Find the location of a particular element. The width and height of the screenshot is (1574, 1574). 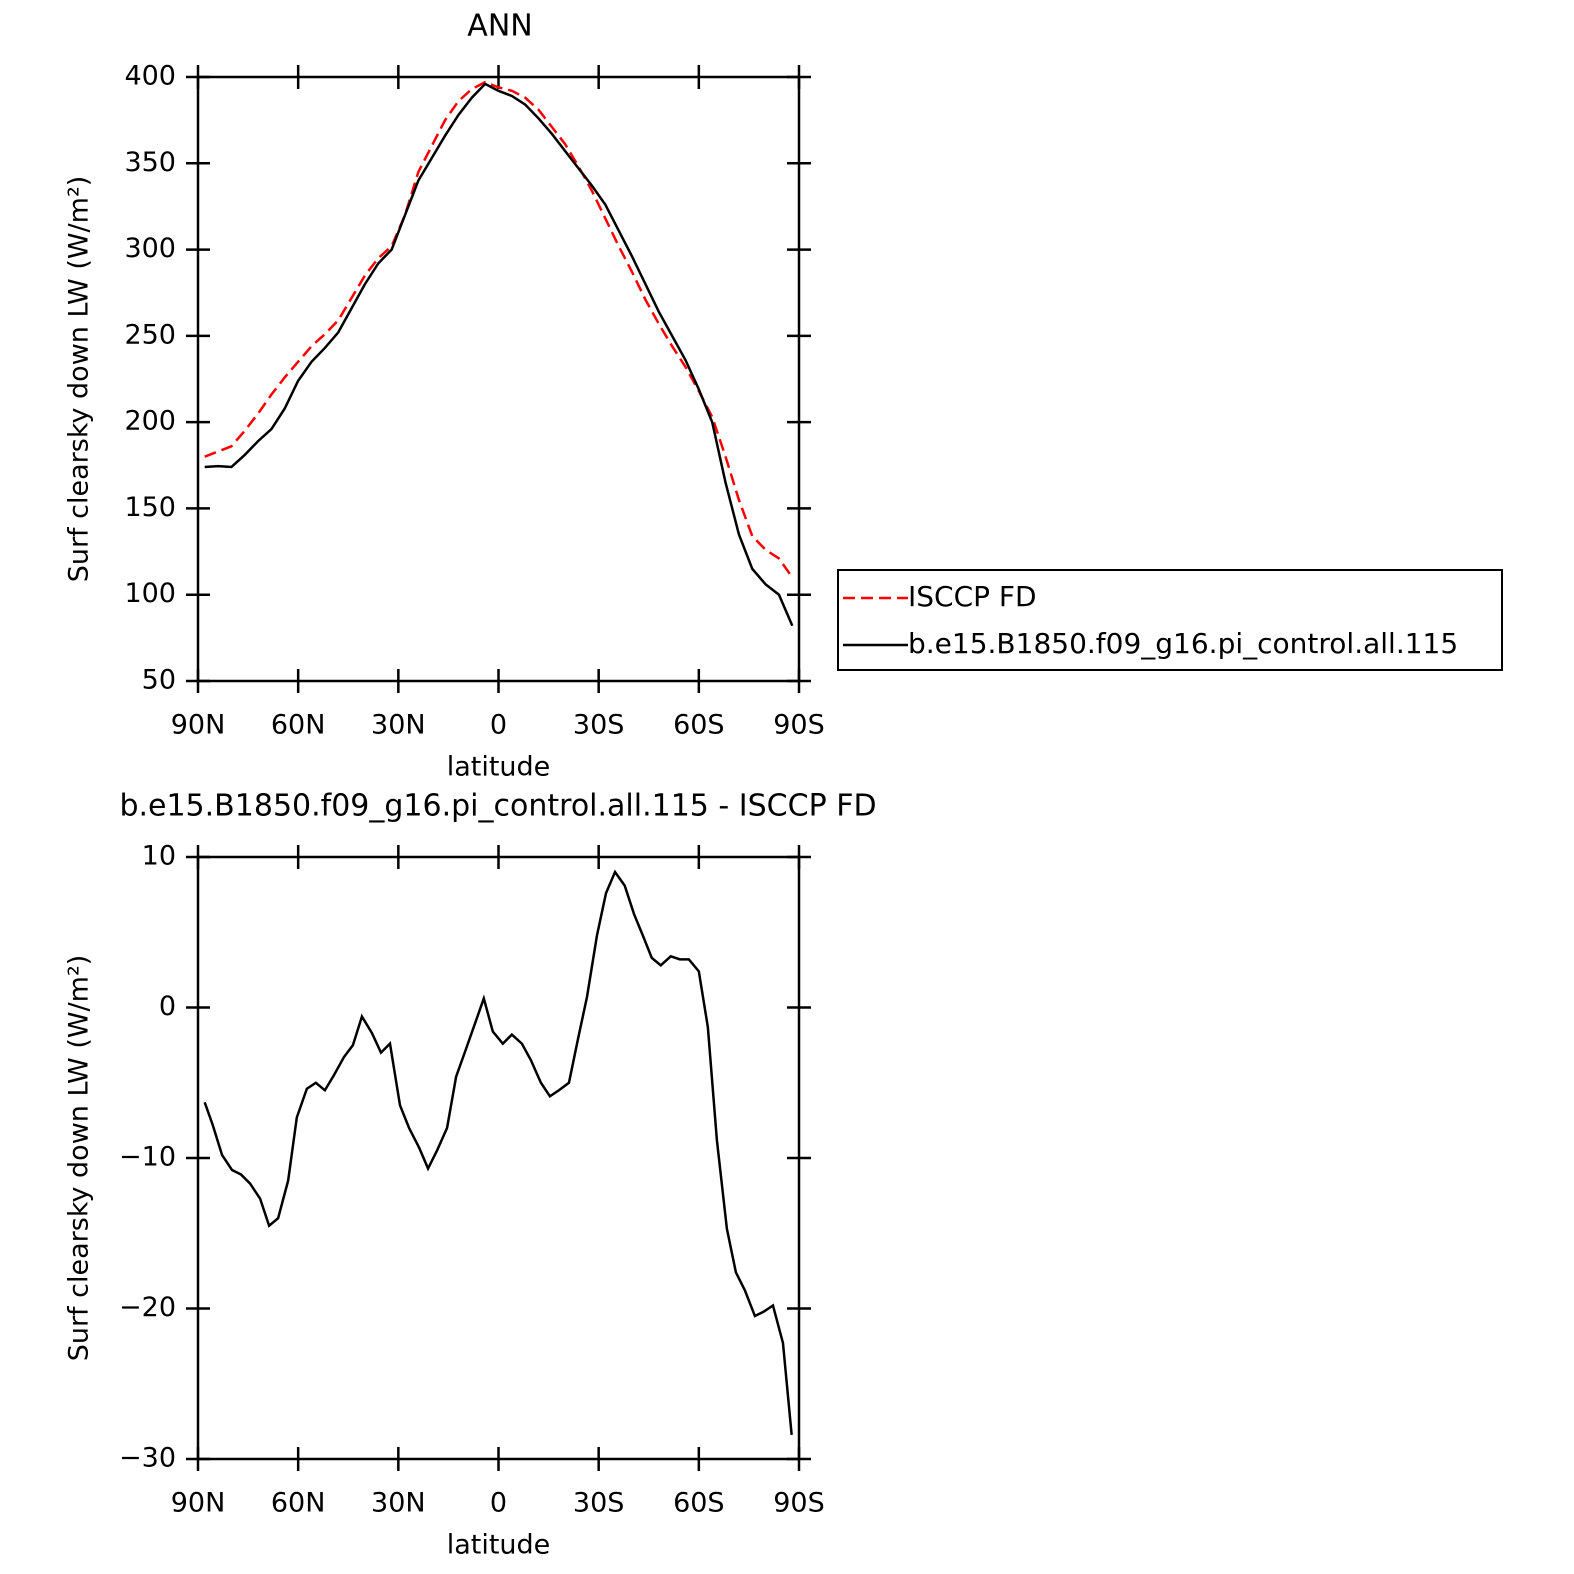

y-tick-label: 400 is located at coordinates (150, 76).